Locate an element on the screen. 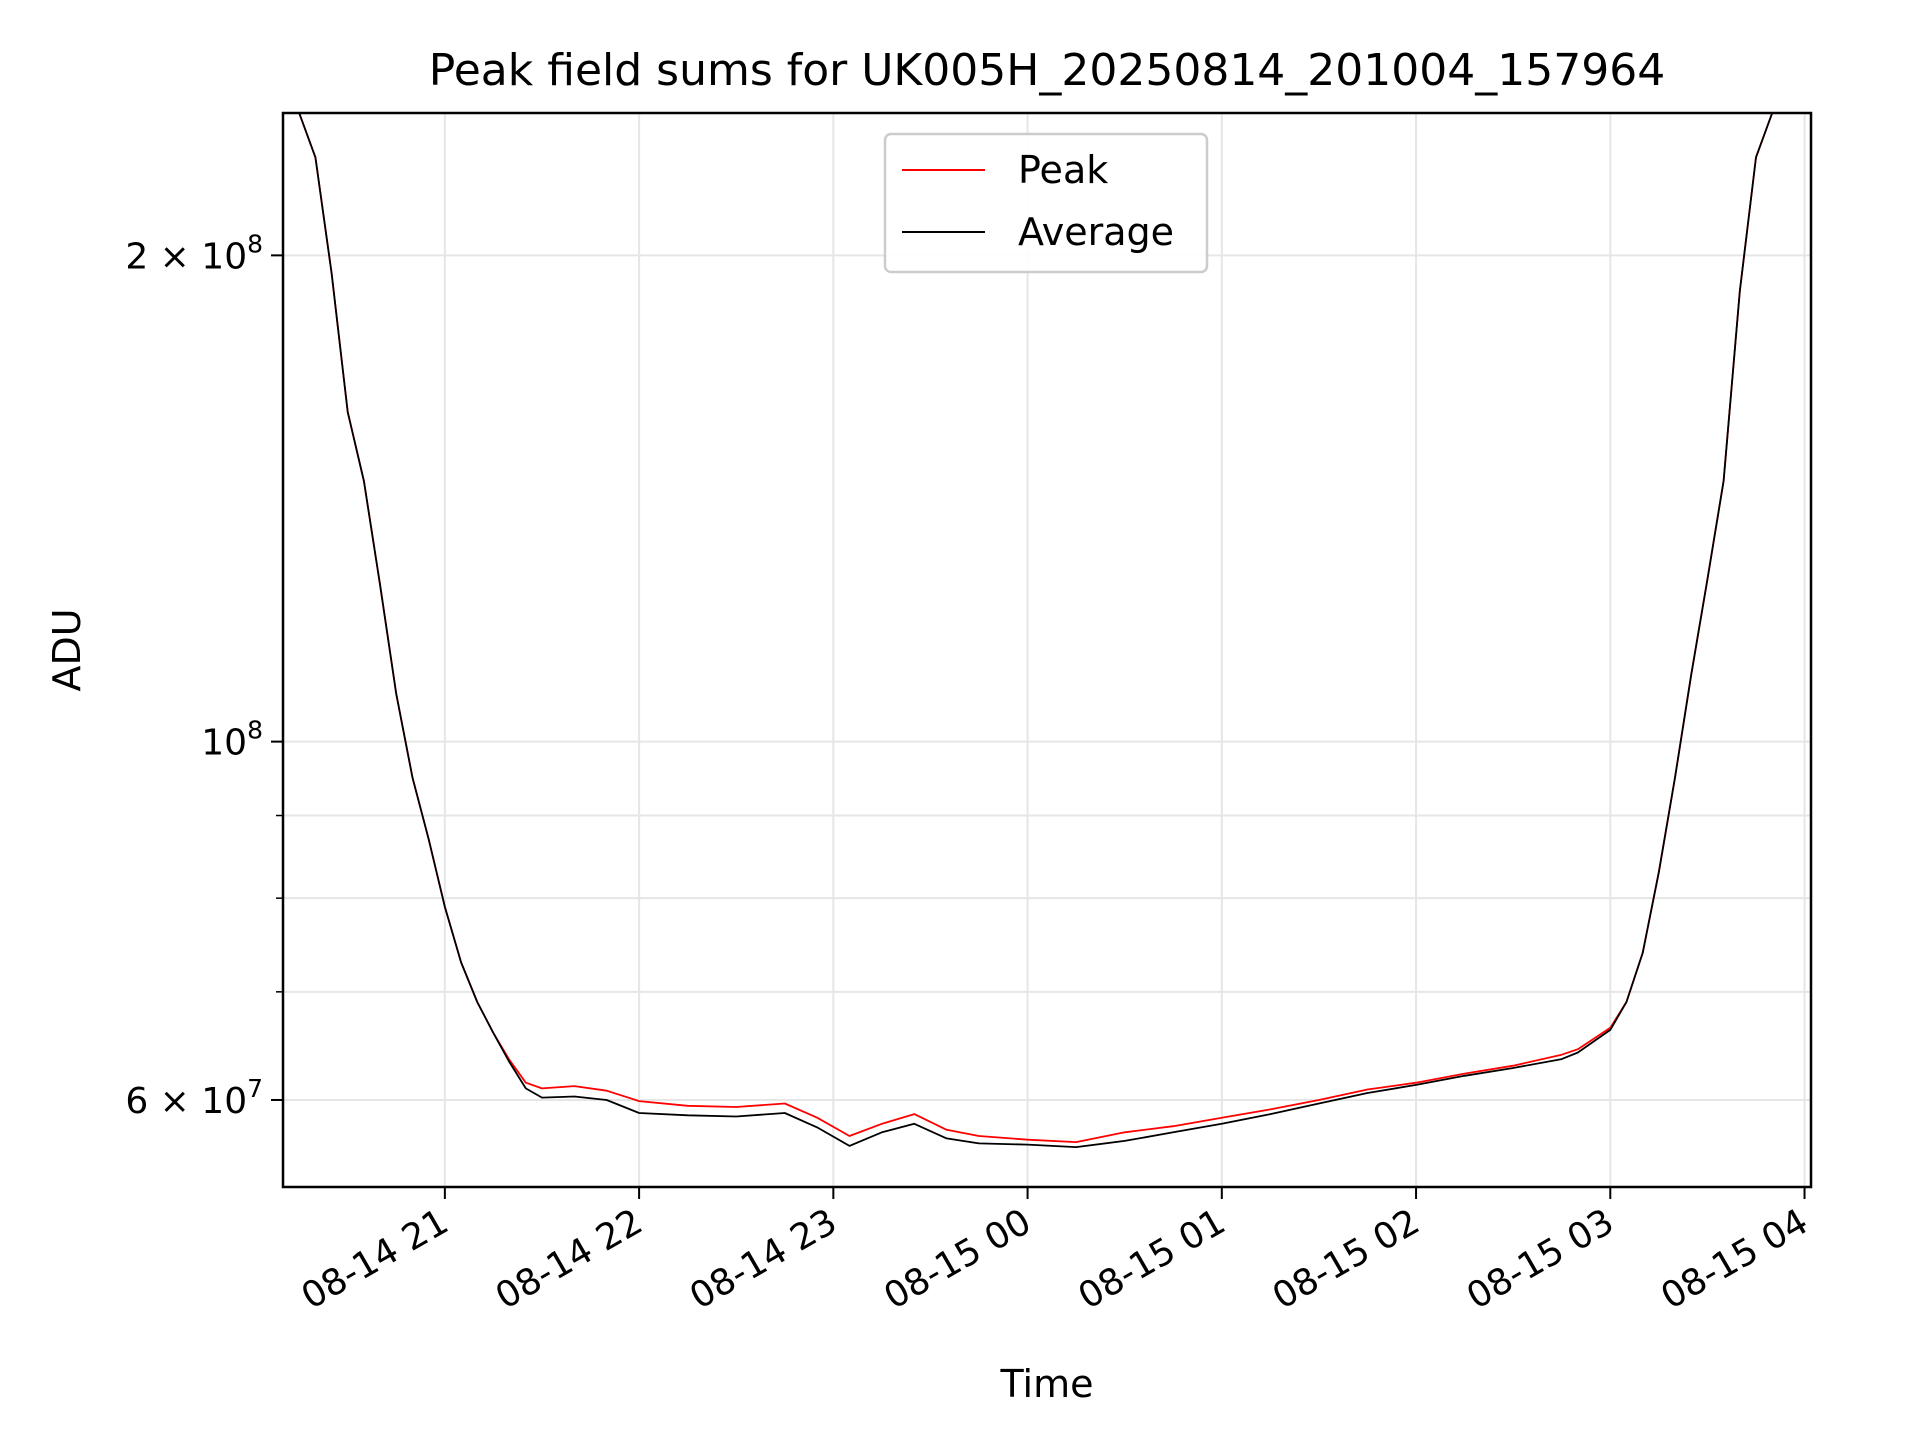 The image size is (1920, 1440). y-tick-label: 2 × 108 is located at coordinates (194, 253).